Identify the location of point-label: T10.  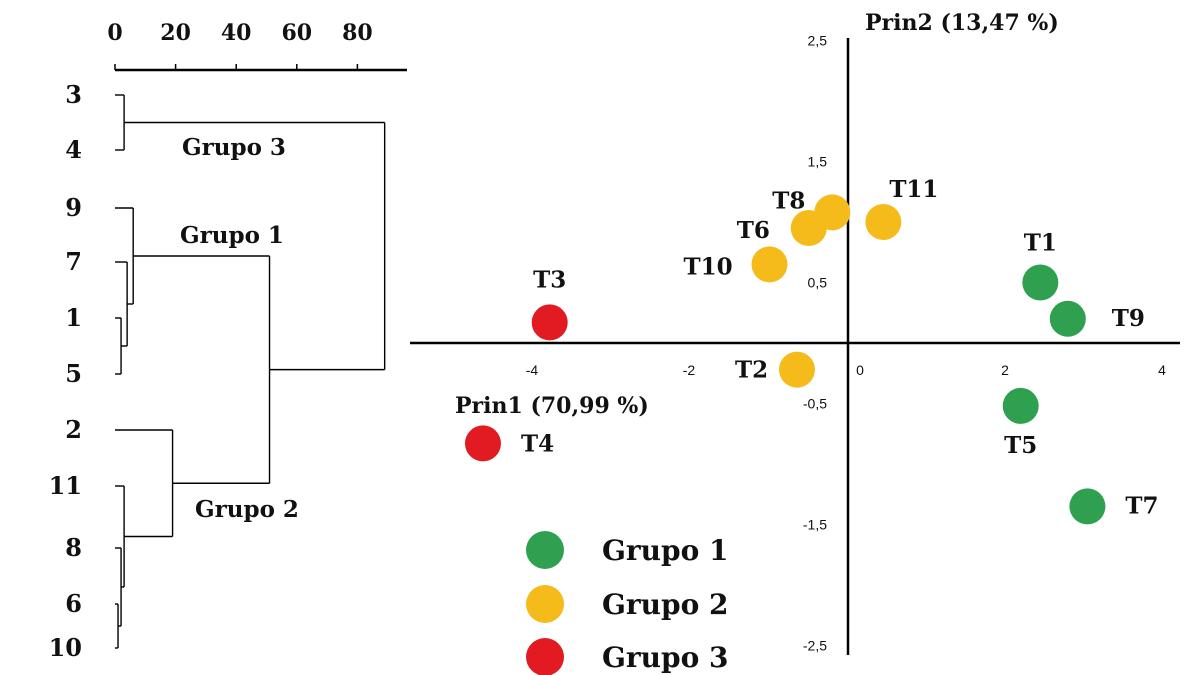
(708, 266).